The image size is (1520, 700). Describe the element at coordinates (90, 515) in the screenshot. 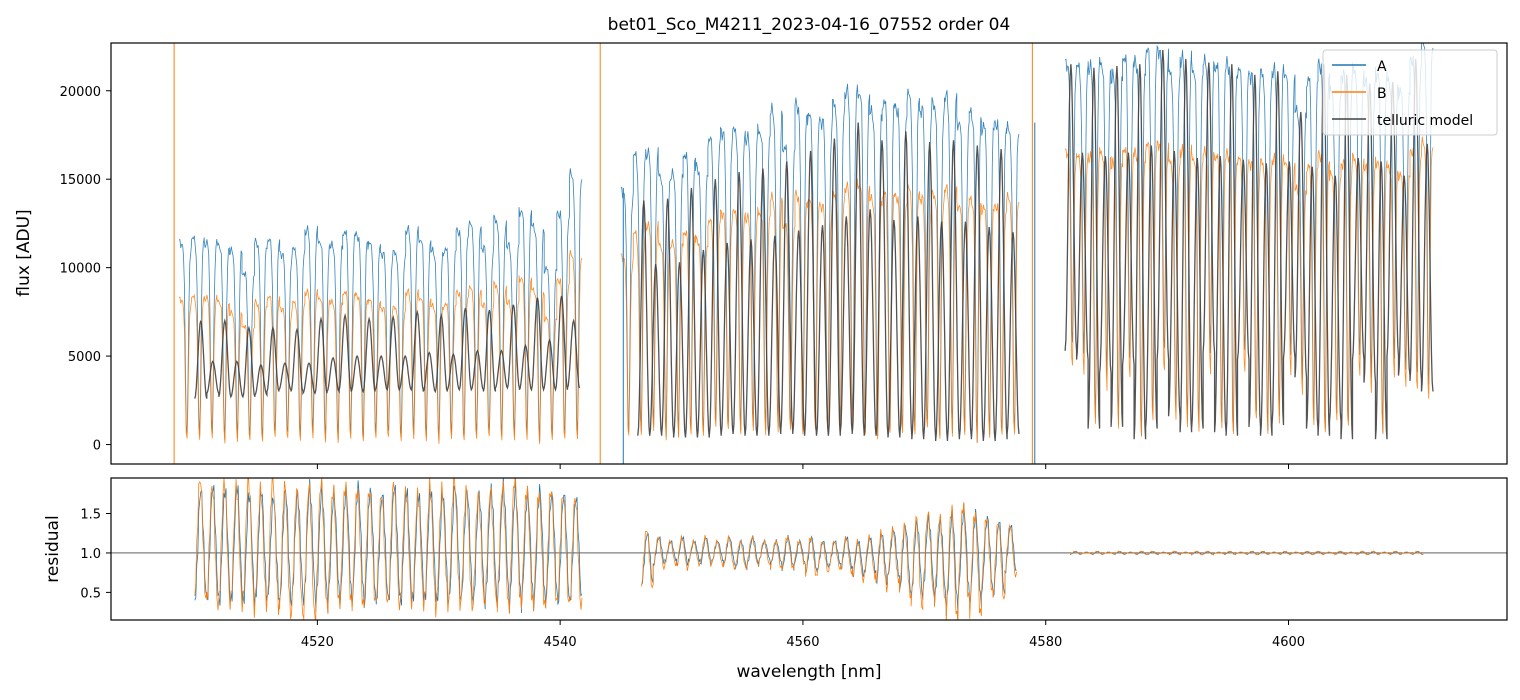

I see `ytick-label: 1.5` at that location.